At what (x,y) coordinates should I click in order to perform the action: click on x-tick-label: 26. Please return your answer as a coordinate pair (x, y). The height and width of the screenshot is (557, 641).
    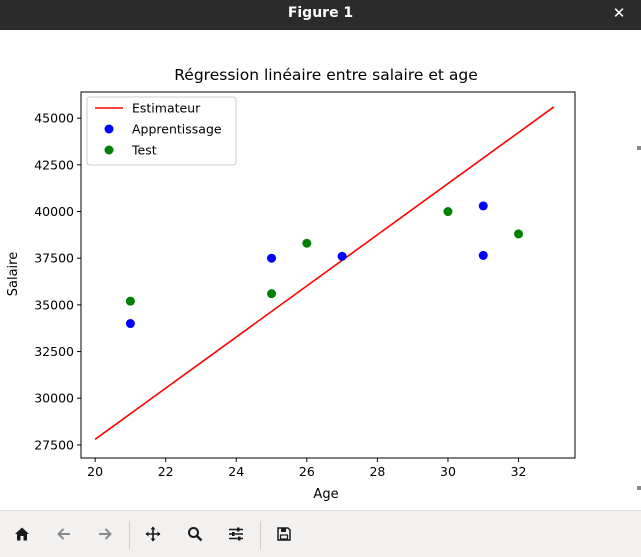
    Looking at the image, I should click on (307, 471).